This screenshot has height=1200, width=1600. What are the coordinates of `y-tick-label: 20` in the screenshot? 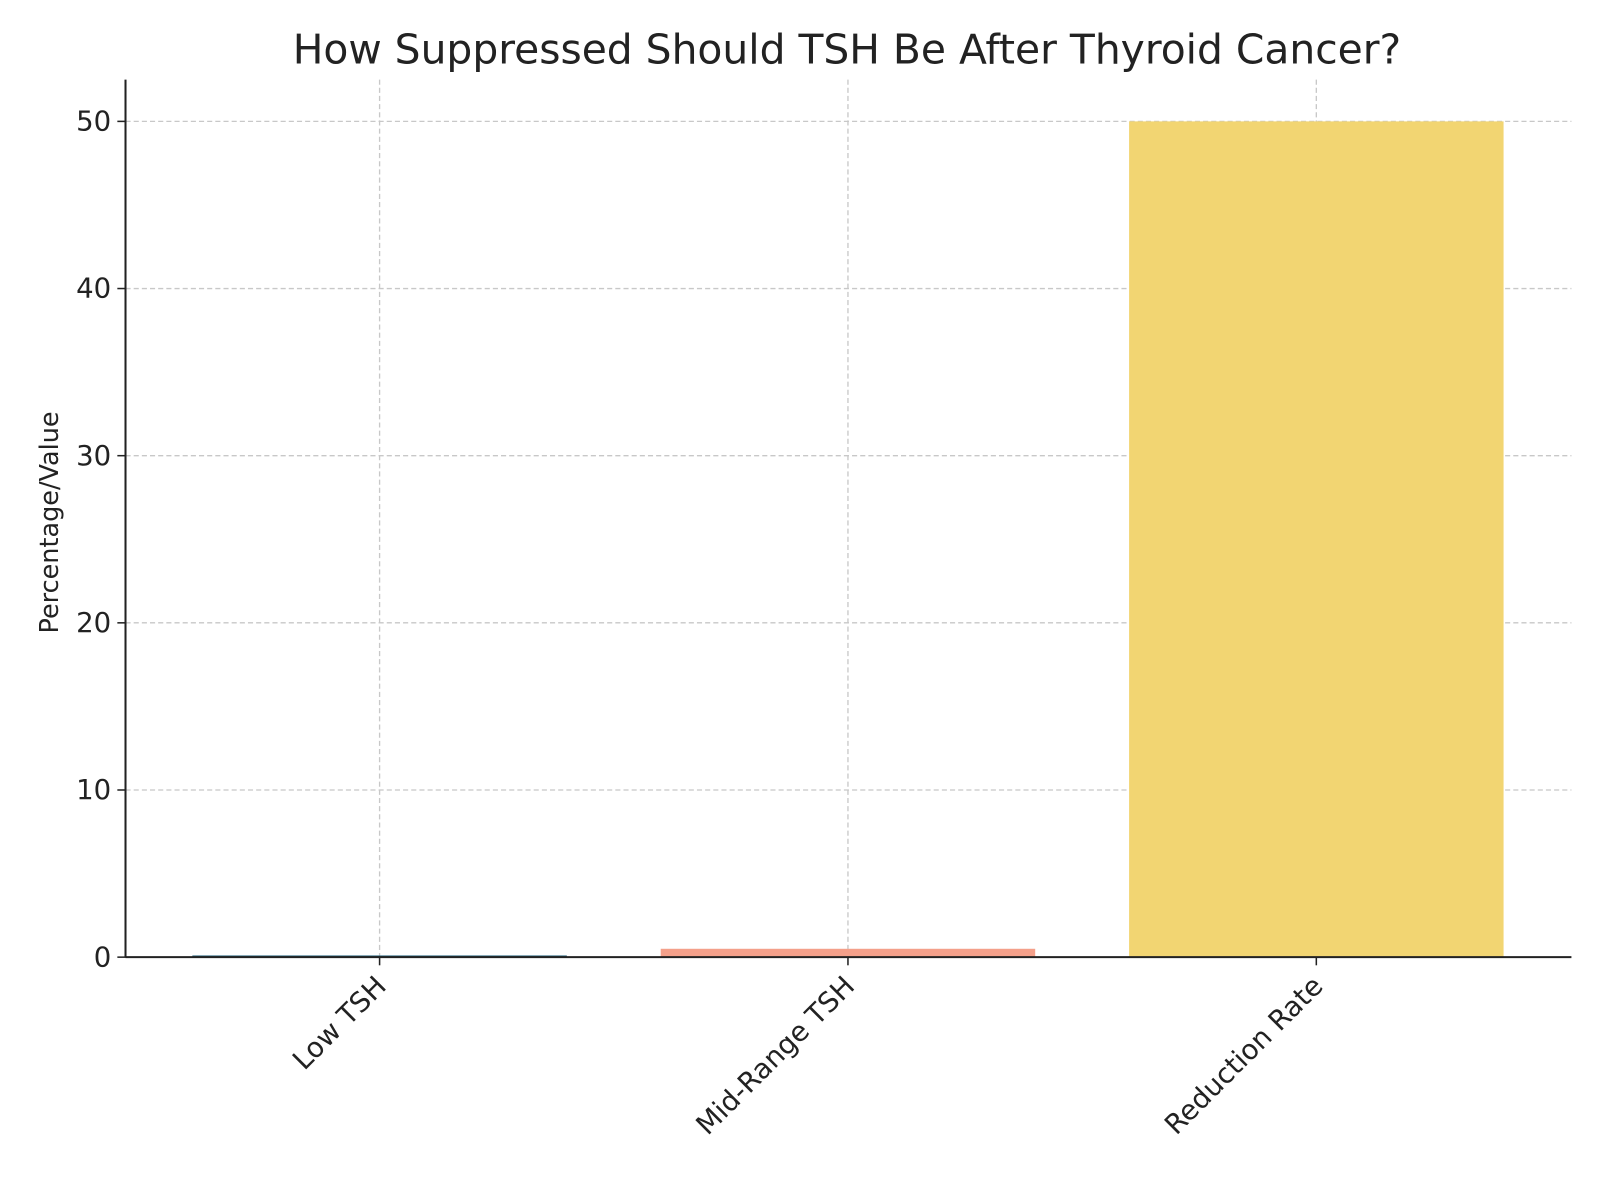 It's located at (93, 623).